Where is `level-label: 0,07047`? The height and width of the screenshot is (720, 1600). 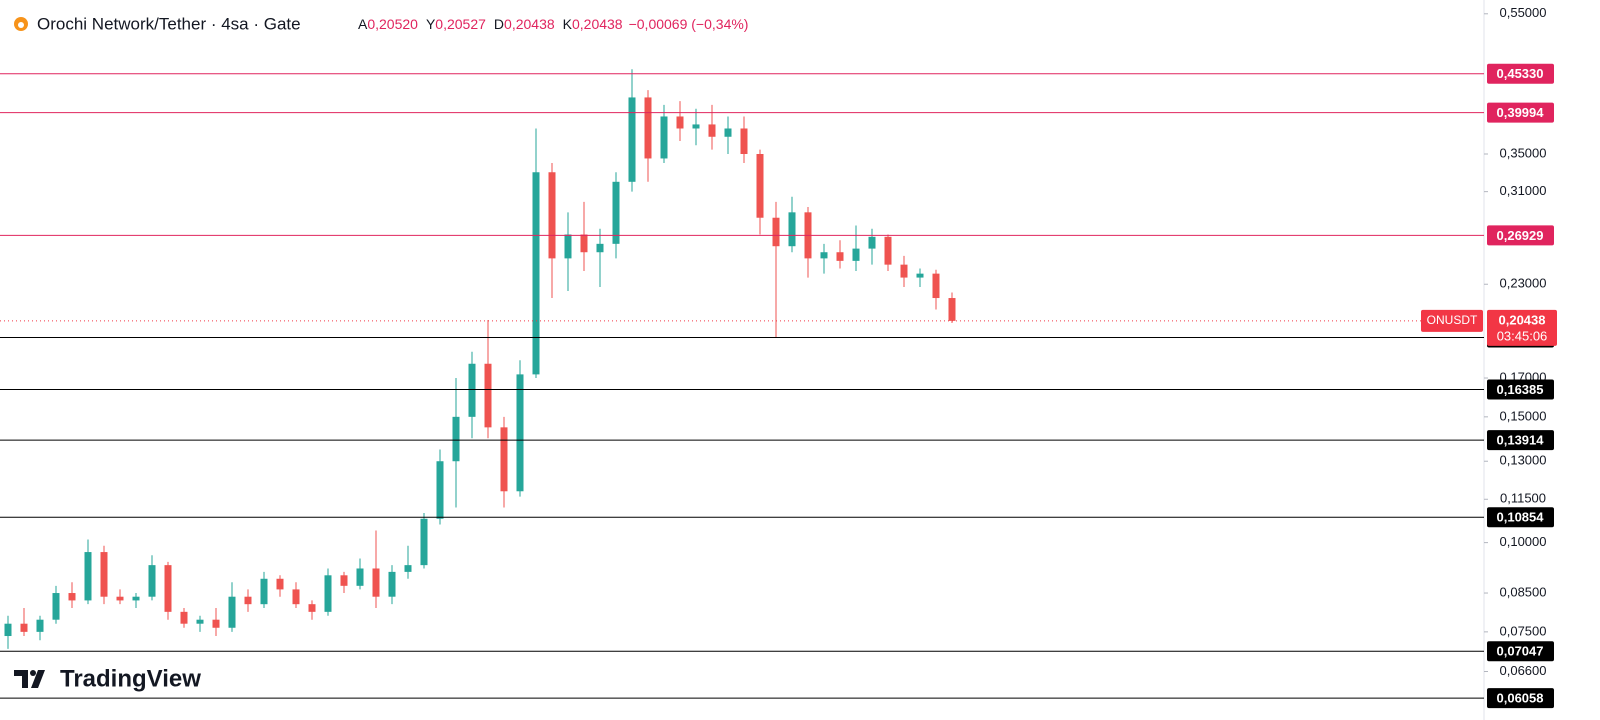
level-label: 0,07047 is located at coordinates (1520, 651).